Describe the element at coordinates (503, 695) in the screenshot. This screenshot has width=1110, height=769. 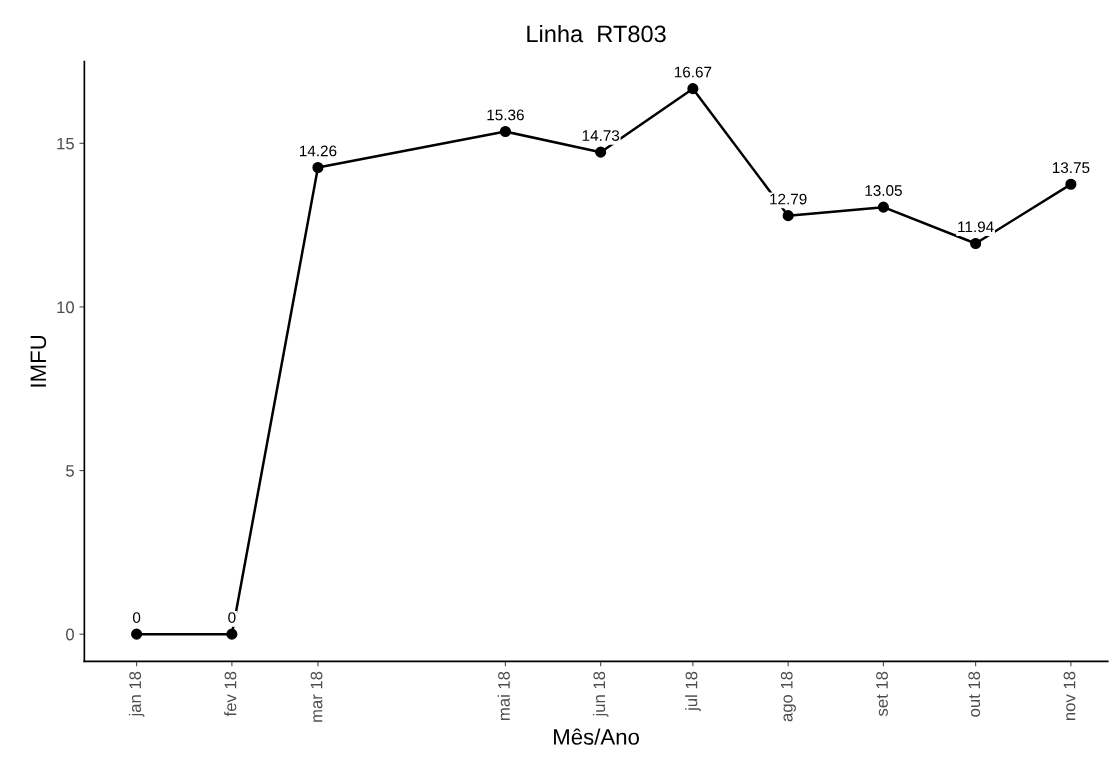
I see `x-tick-label: mai 18` at that location.